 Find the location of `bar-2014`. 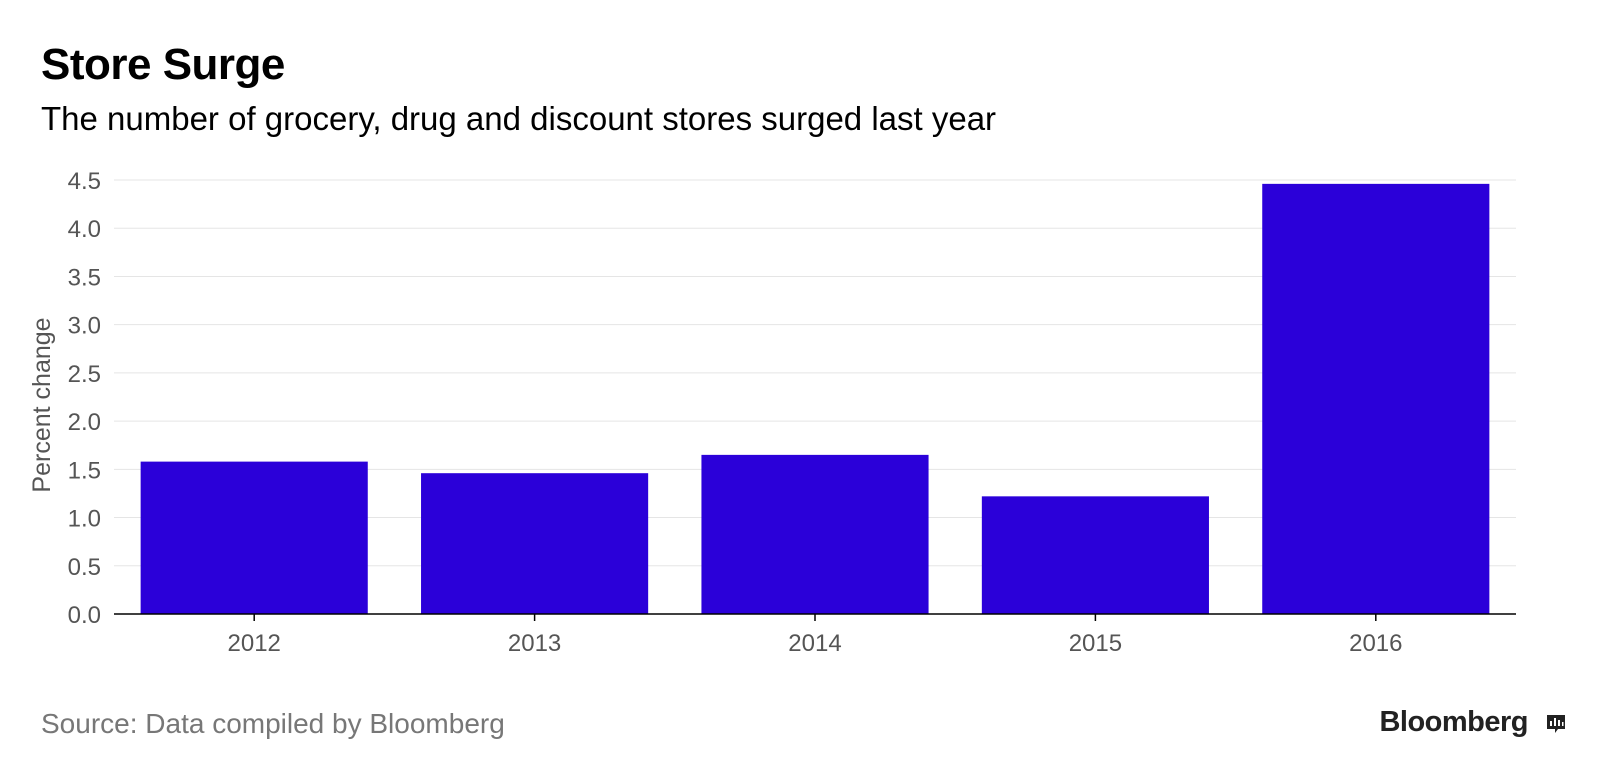

bar-2014 is located at coordinates (815, 534).